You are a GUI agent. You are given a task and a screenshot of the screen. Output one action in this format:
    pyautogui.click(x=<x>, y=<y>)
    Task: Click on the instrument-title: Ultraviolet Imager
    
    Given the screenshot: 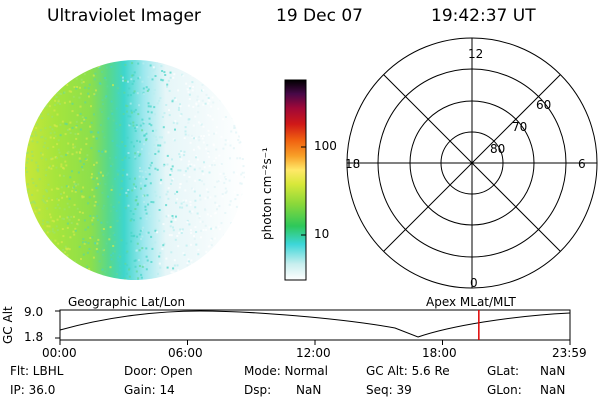 What is the action you would take?
    pyautogui.click(x=124, y=16)
    